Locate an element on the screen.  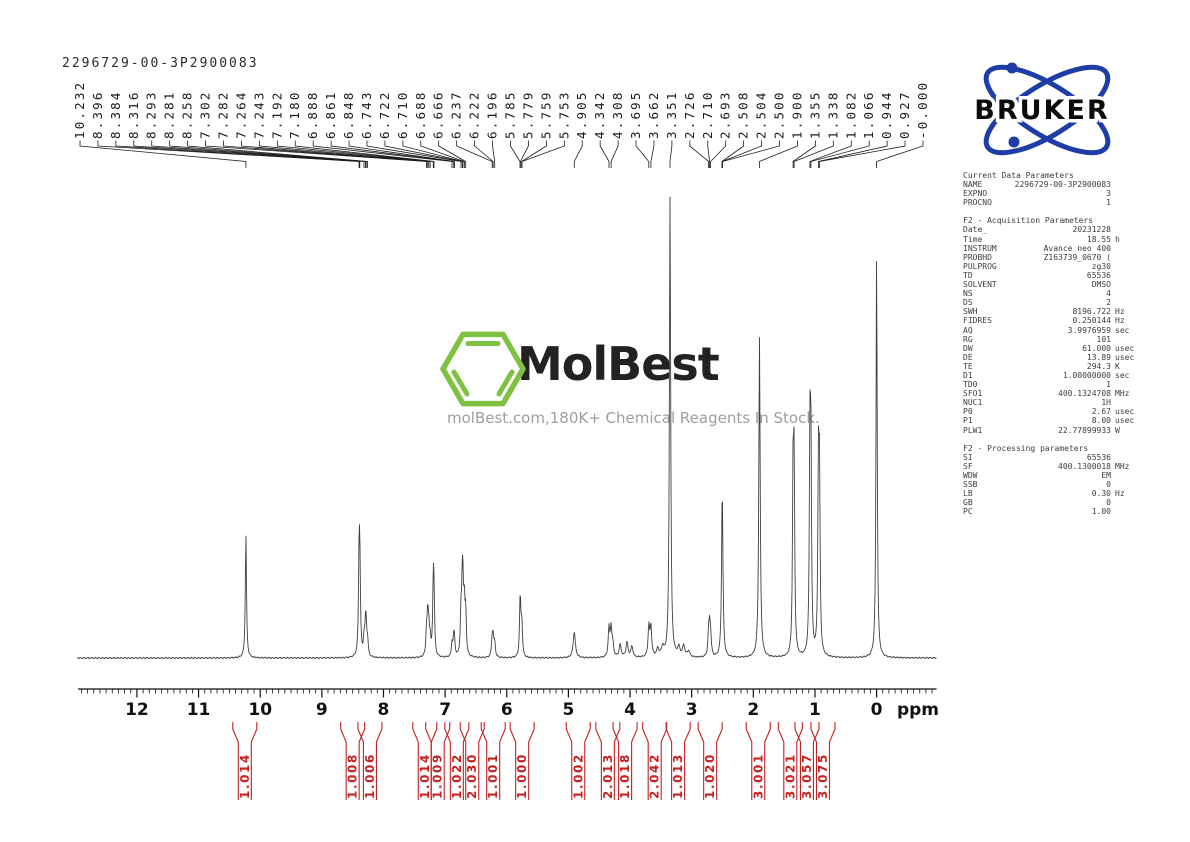
param-section-header: F2 - Acquisition Parameters is located at coordinates (1028, 221).